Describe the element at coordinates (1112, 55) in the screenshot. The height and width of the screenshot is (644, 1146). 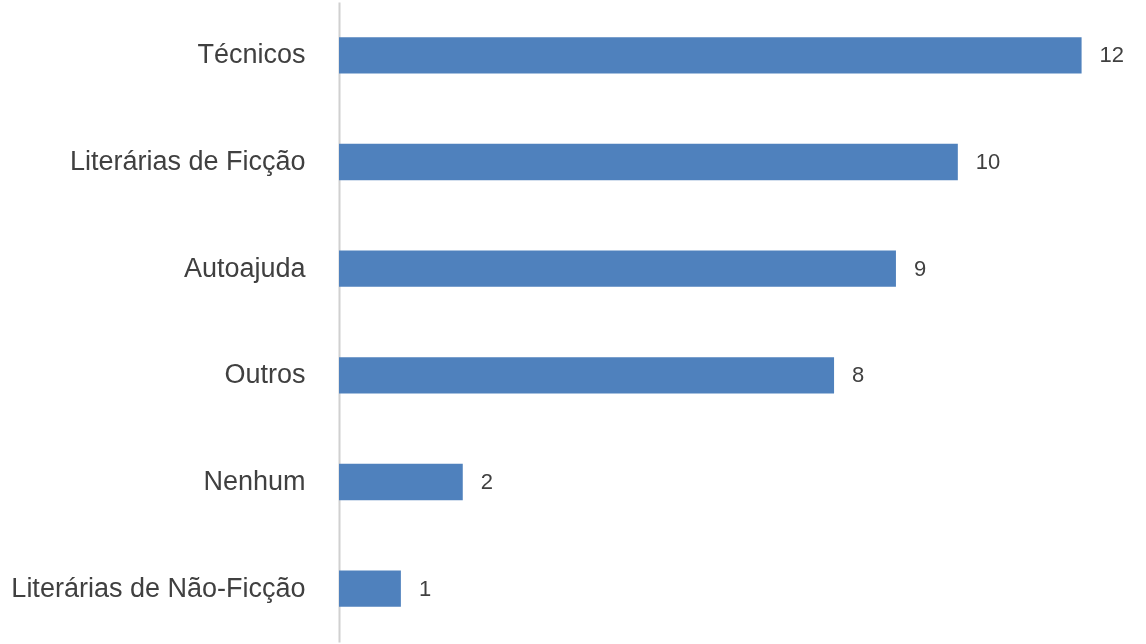
I see `data-label: 12` at that location.